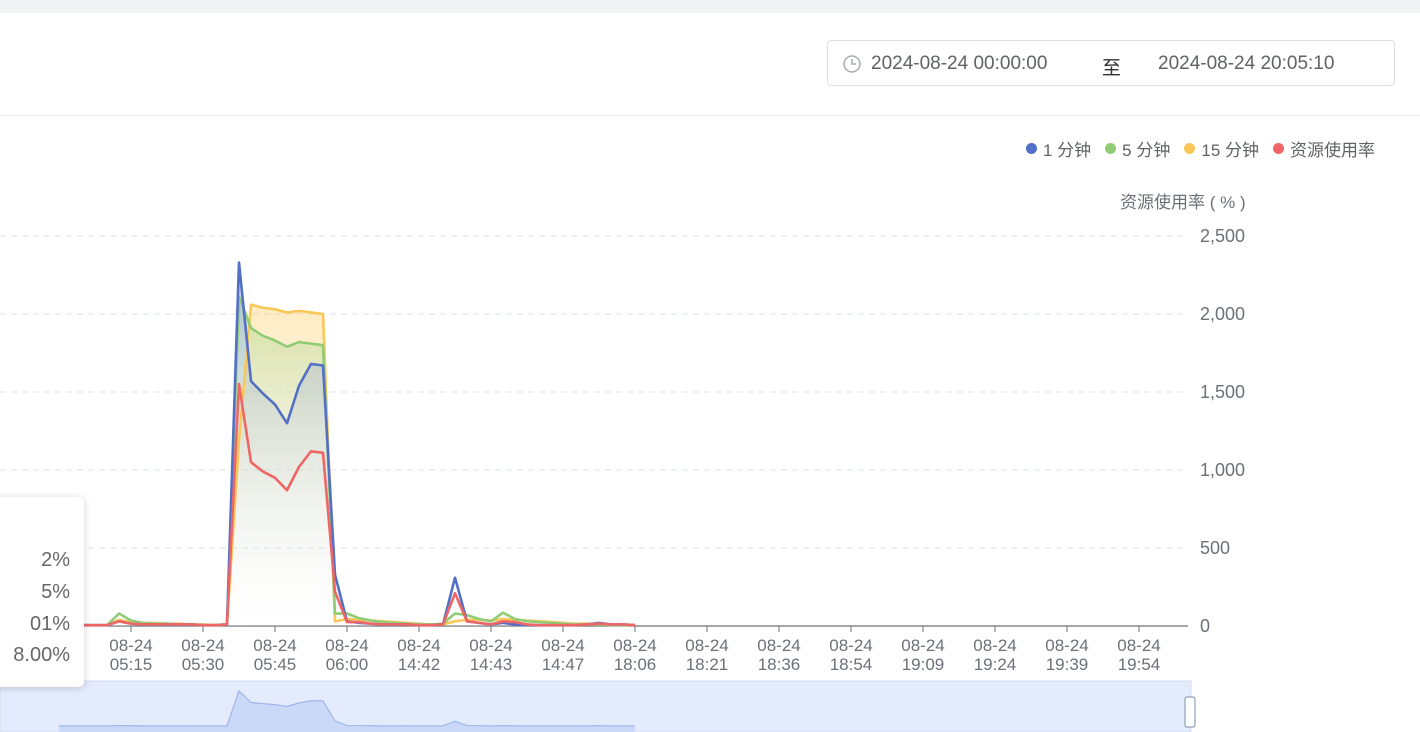 The image size is (1420, 732). Describe the element at coordinates (1222, 392) in the screenshot. I see `y-tick-label: 1,500` at that location.